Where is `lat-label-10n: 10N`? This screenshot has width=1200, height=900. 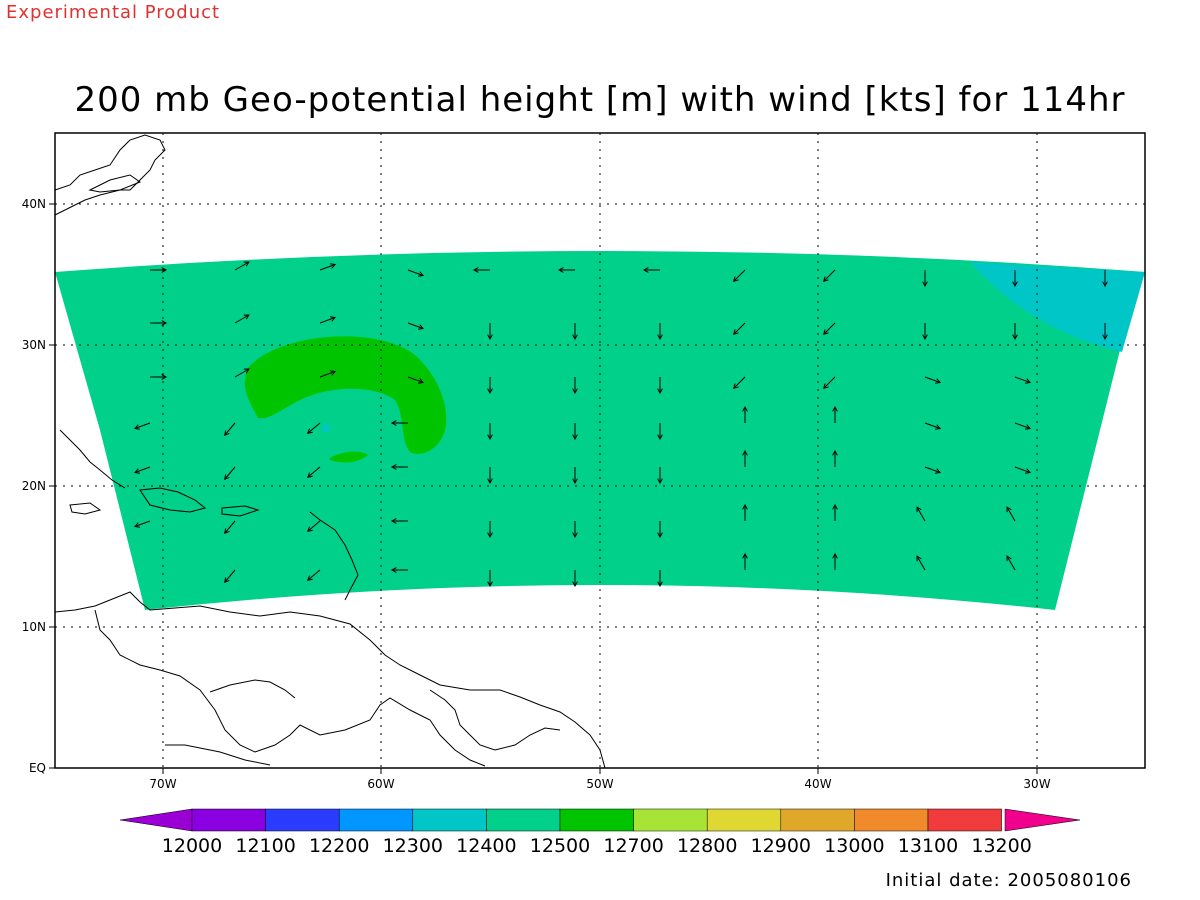
lat-label-10n: 10N is located at coordinates (34, 627).